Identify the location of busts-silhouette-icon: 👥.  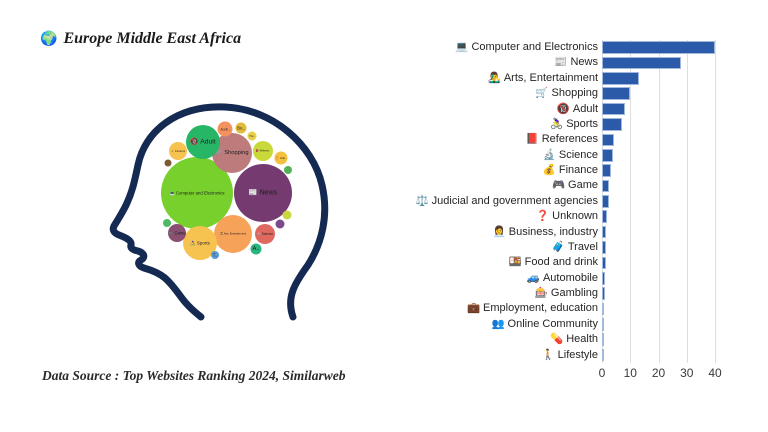
(498, 323).